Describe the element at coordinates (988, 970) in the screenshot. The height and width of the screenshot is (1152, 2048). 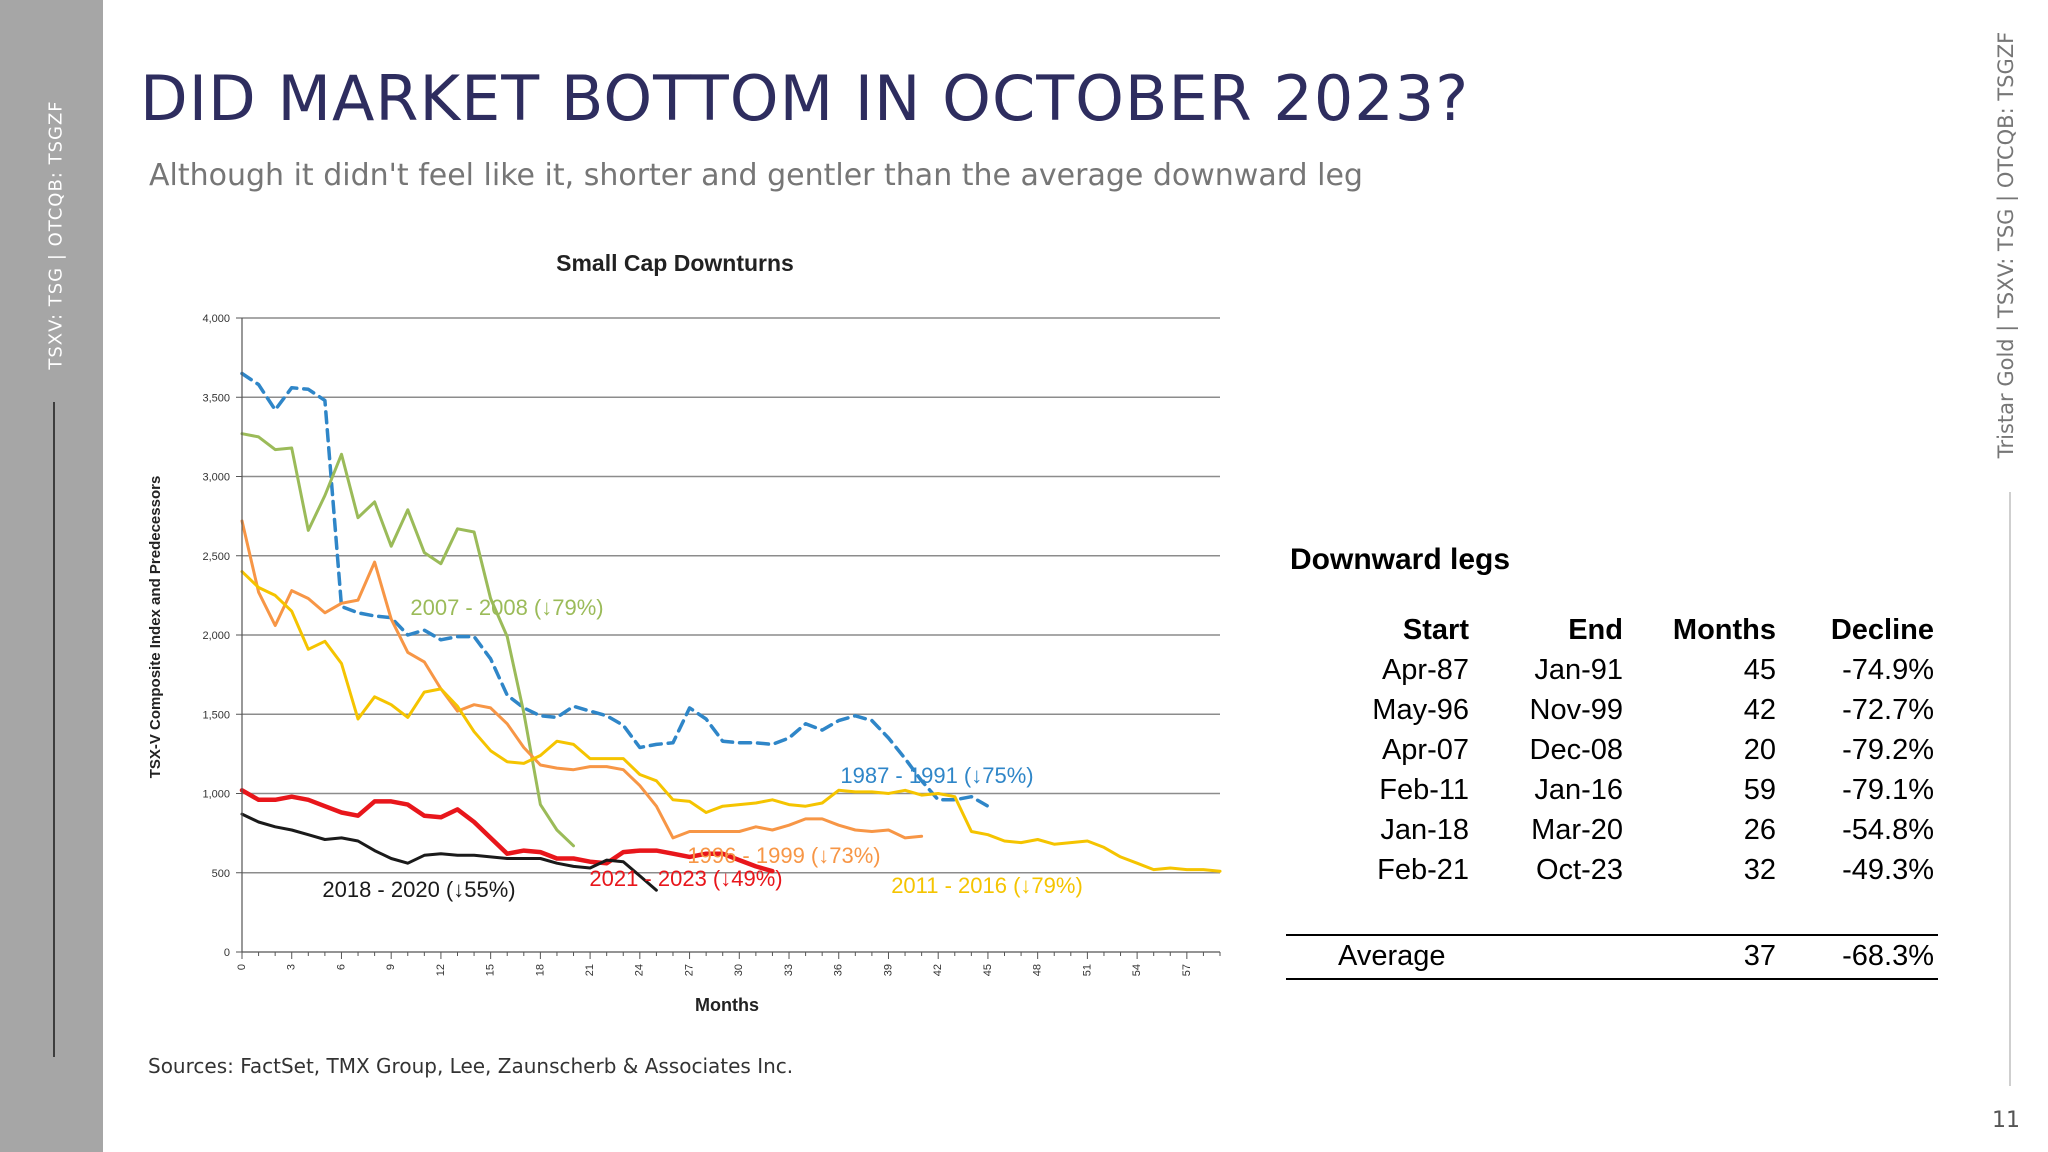
I see `x-tick-label: 45` at that location.